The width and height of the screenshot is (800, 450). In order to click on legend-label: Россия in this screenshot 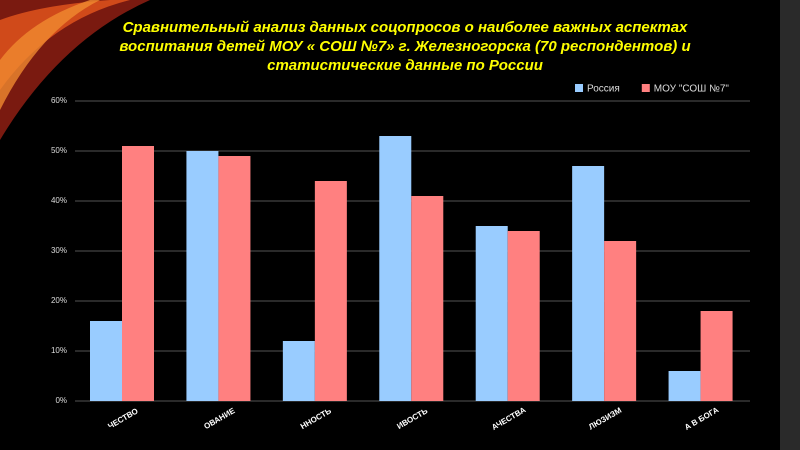, I will do `click(603, 89)`.